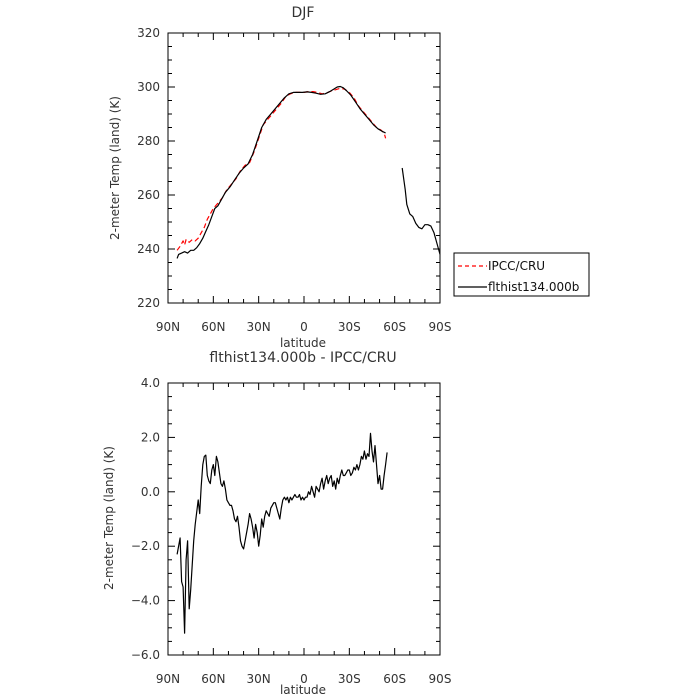 The height and width of the screenshot is (700, 700). I want to click on chart-title: flthist134.000b - IPCC/CRU, so click(302, 358).